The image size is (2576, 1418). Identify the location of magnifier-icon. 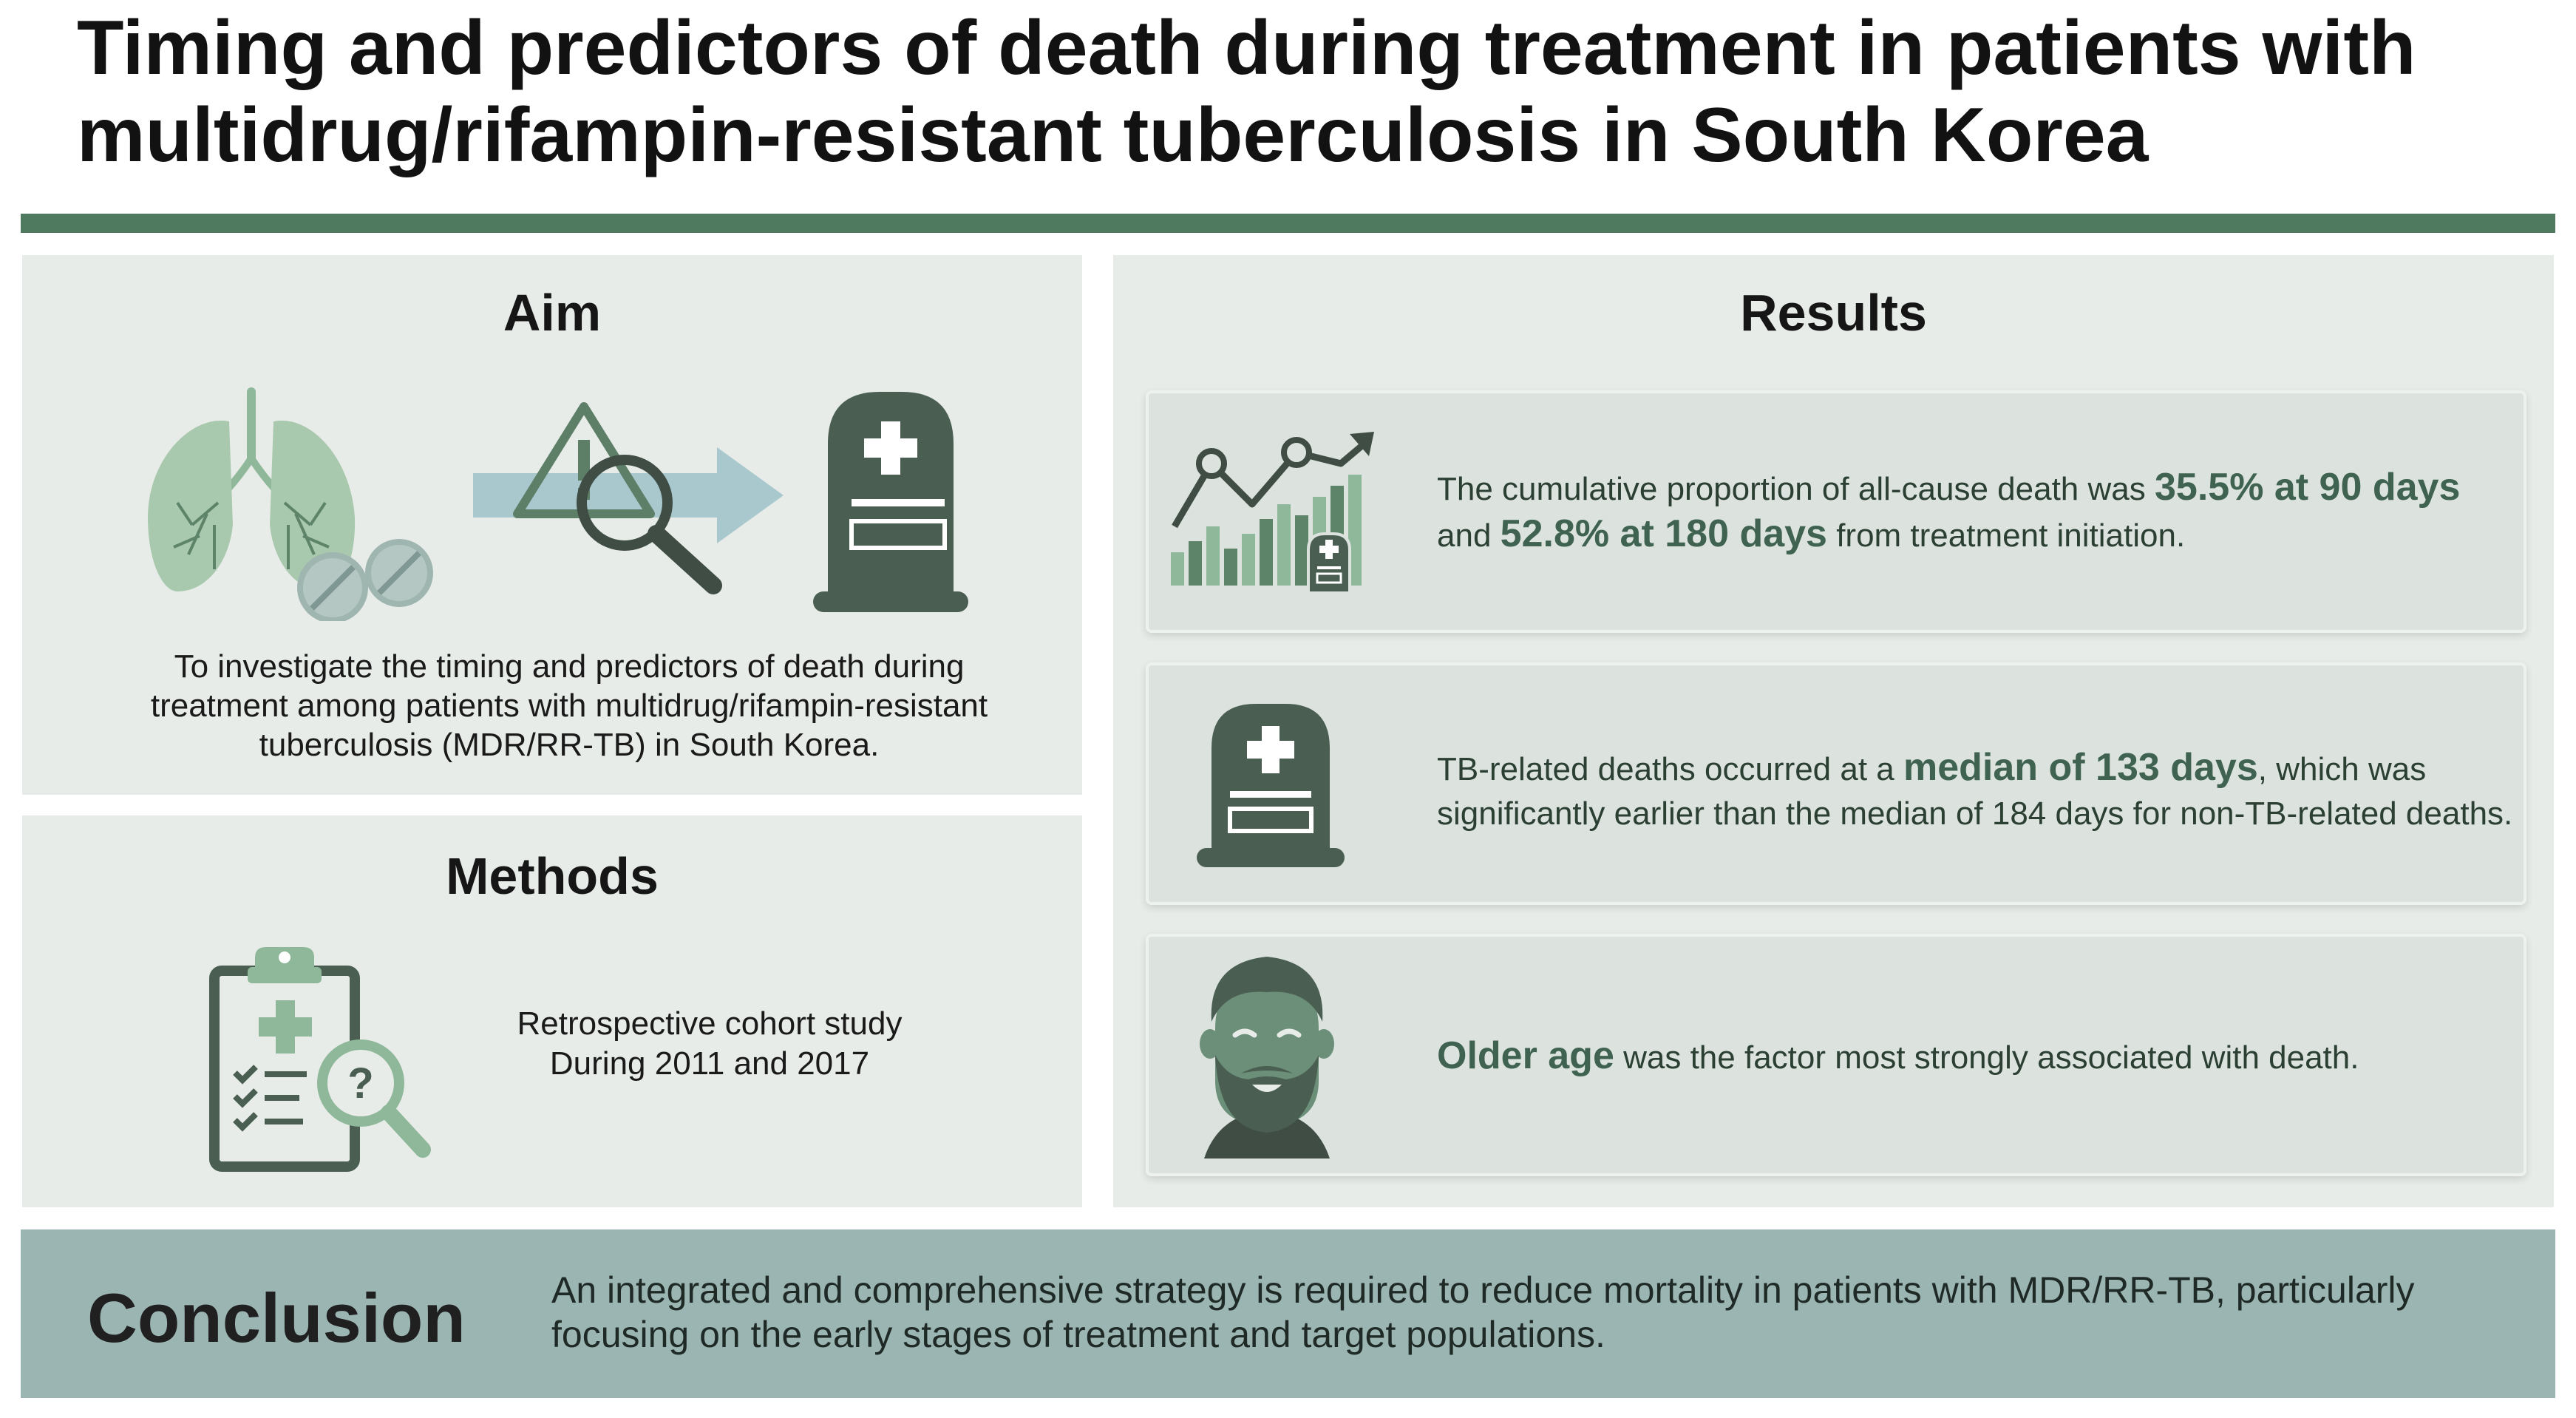
(649, 524).